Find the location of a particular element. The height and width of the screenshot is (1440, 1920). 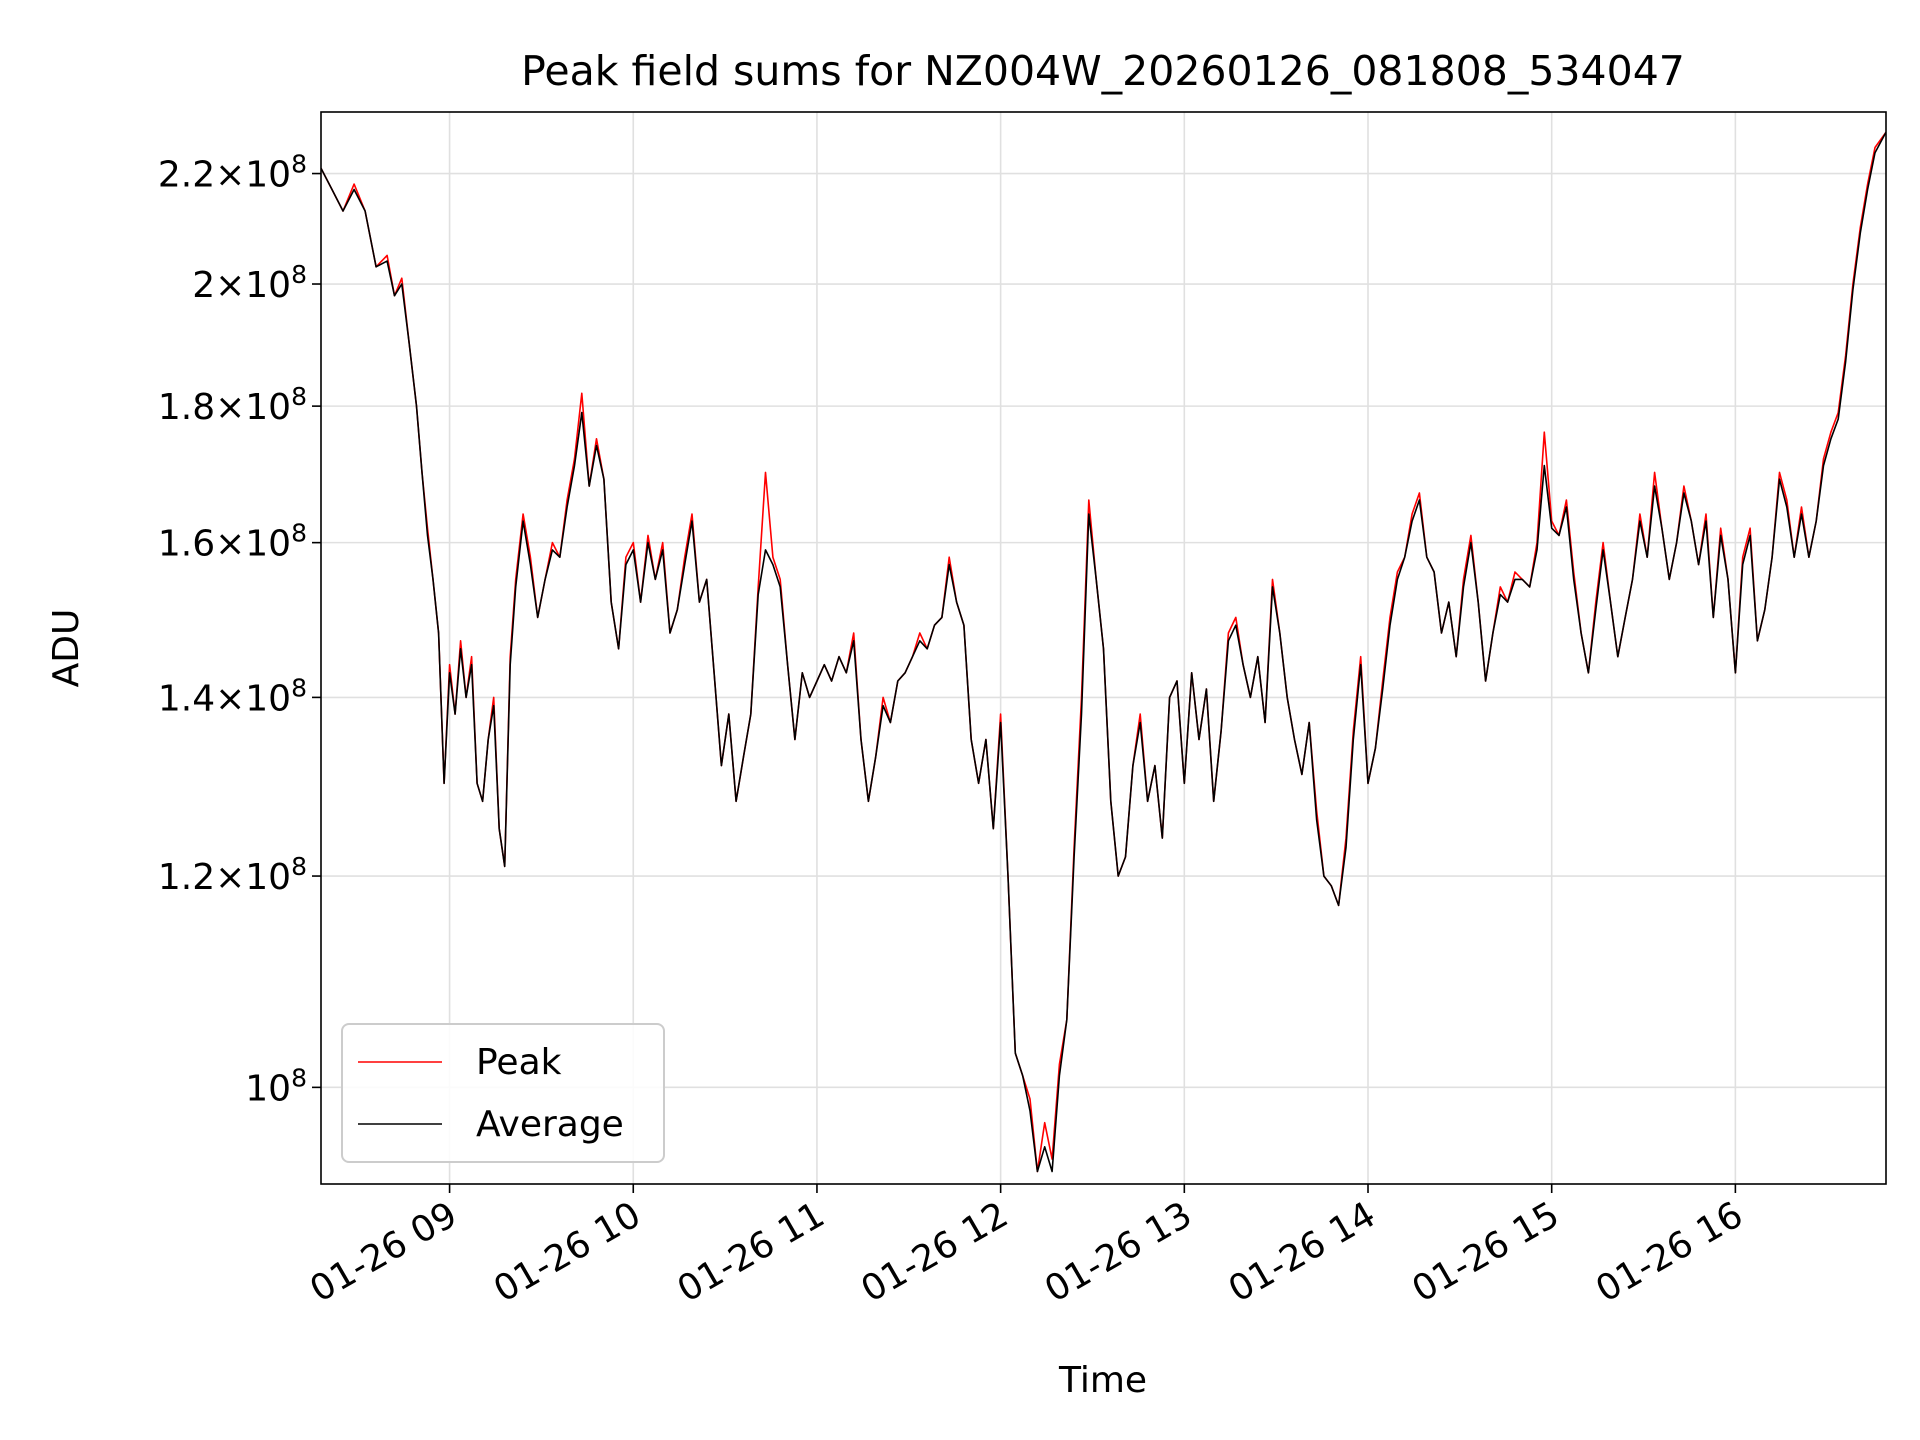

y-tick-label: 108 is located at coordinates (276, 1086).